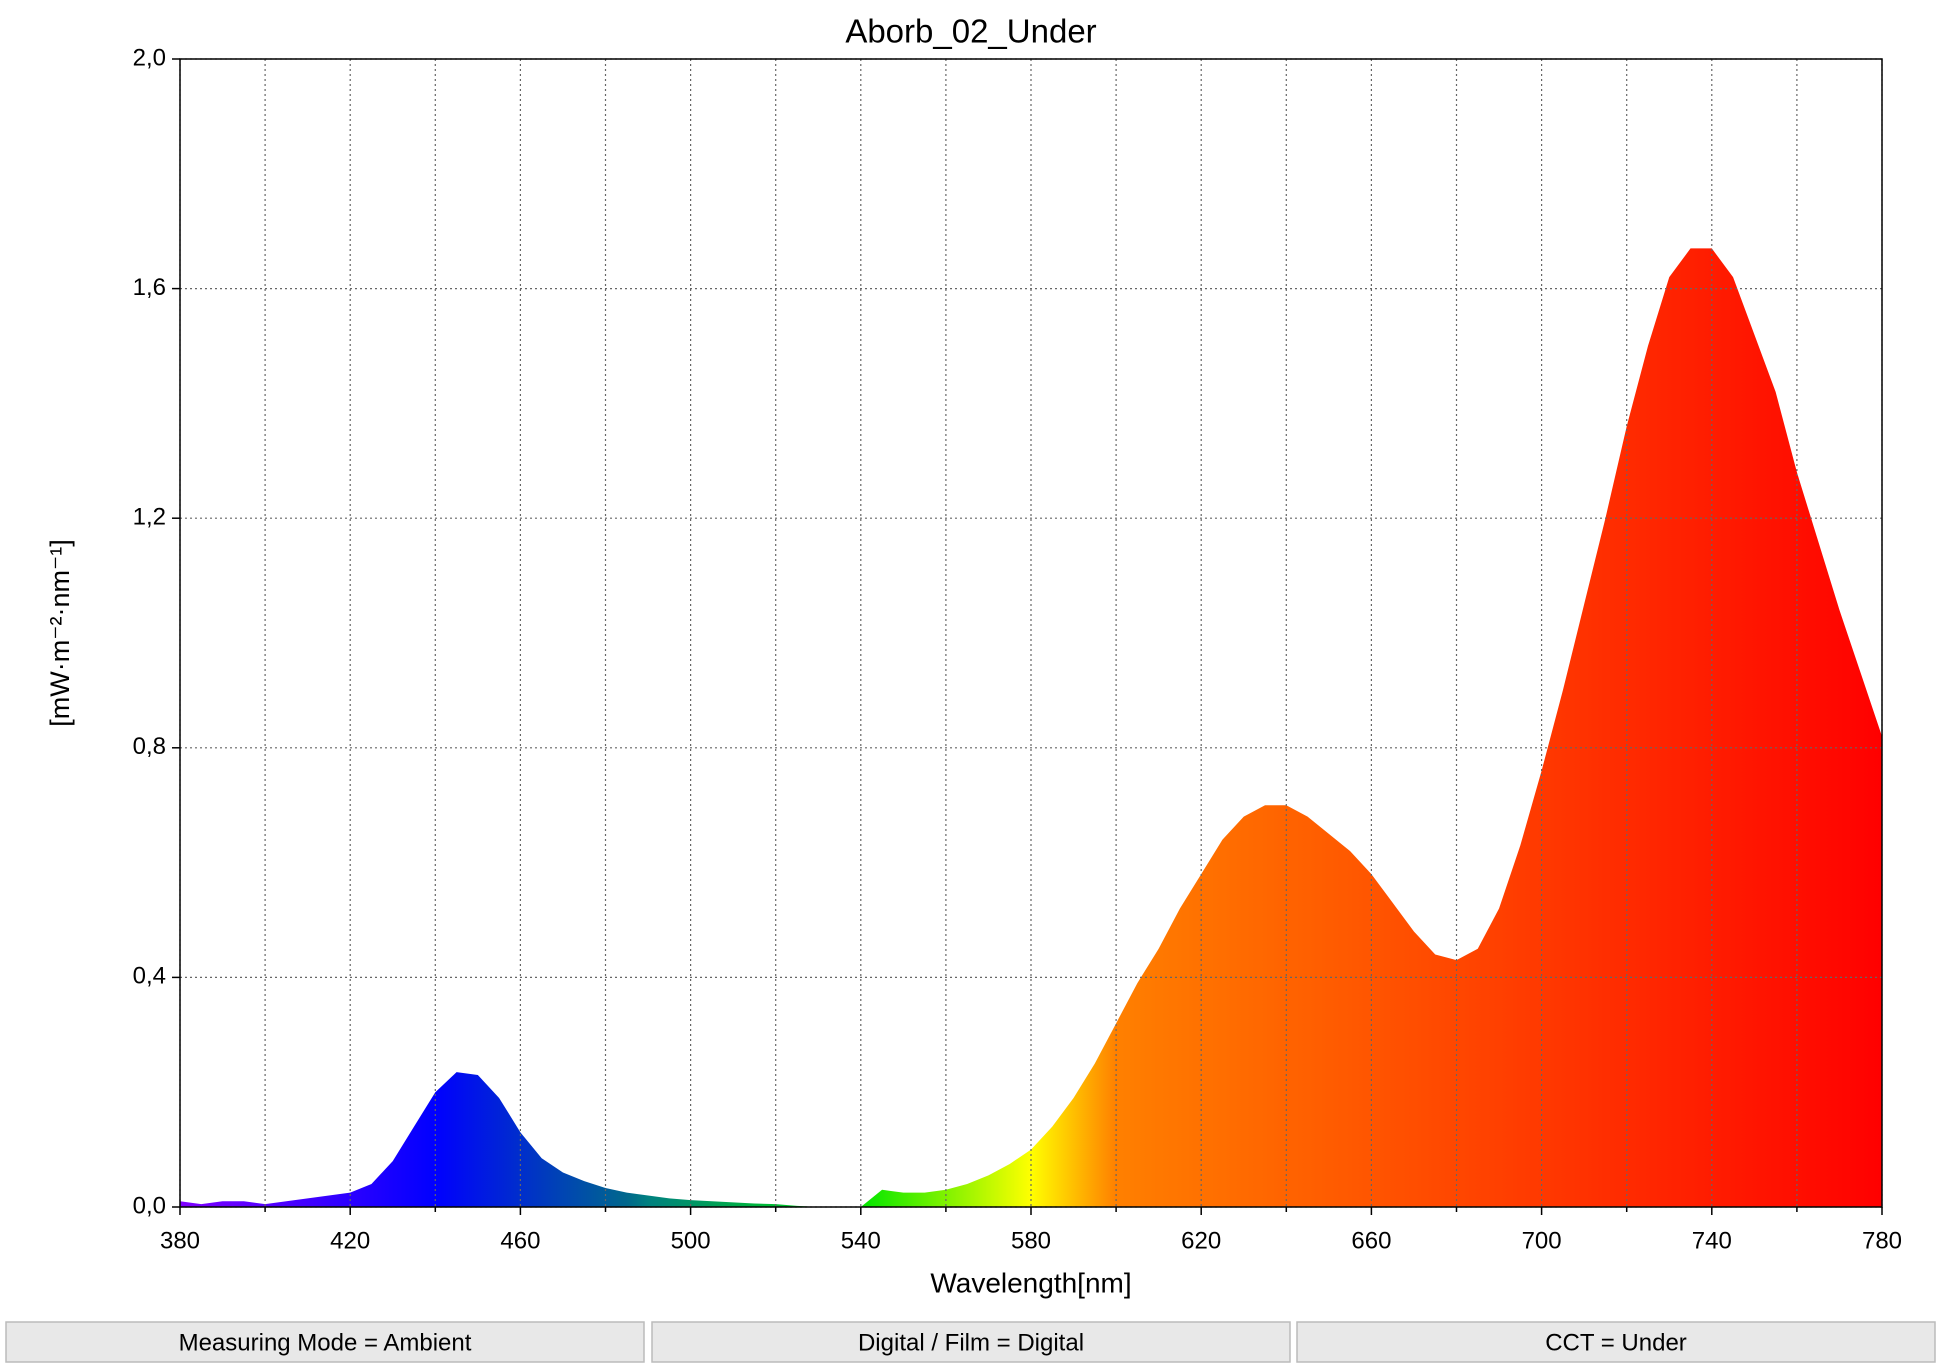 The width and height of the screenshot is (1940, 1366). What do you see at coordinates (149, 746) in the screenshot?
I see `y-tick-label: 0,8` at bounding box center [149, 746].